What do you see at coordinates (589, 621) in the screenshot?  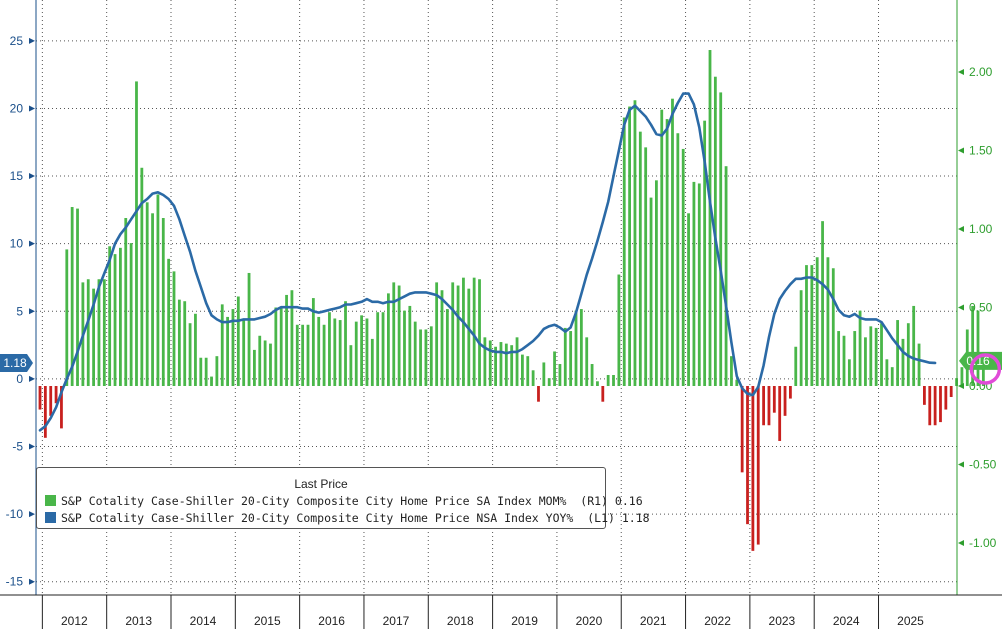 I see `x-tick-label: 2020` at bounding box center [589, 621].